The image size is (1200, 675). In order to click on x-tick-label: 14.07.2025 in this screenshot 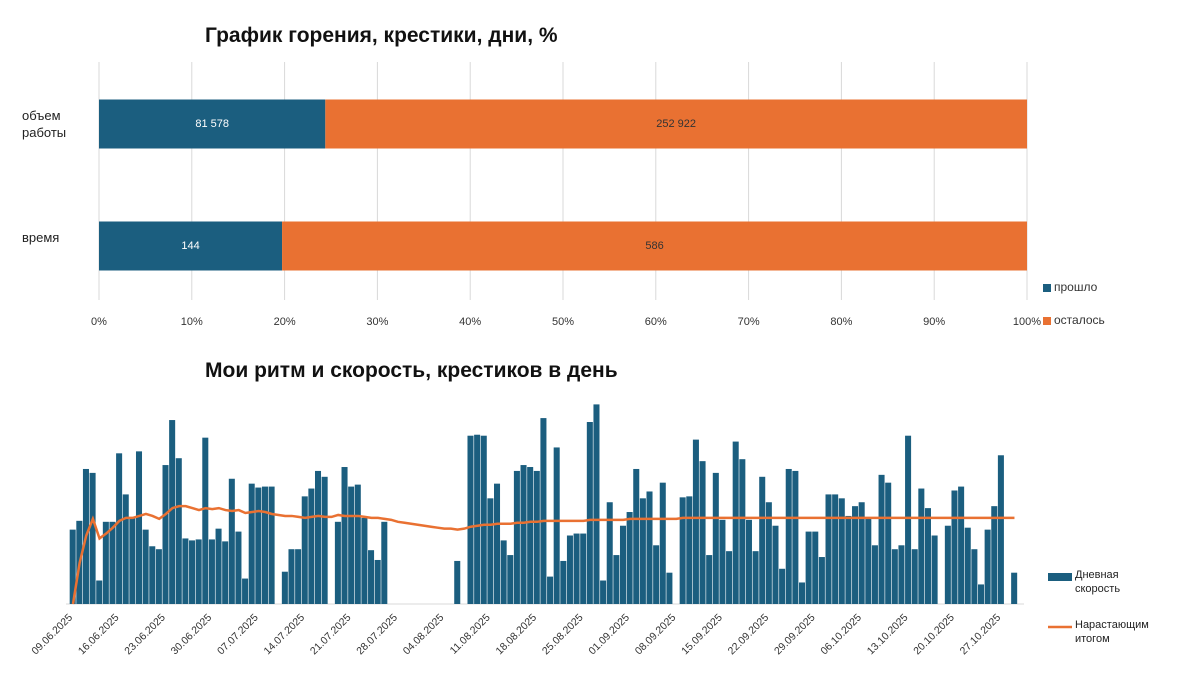, I will do `click(284, 634)`.